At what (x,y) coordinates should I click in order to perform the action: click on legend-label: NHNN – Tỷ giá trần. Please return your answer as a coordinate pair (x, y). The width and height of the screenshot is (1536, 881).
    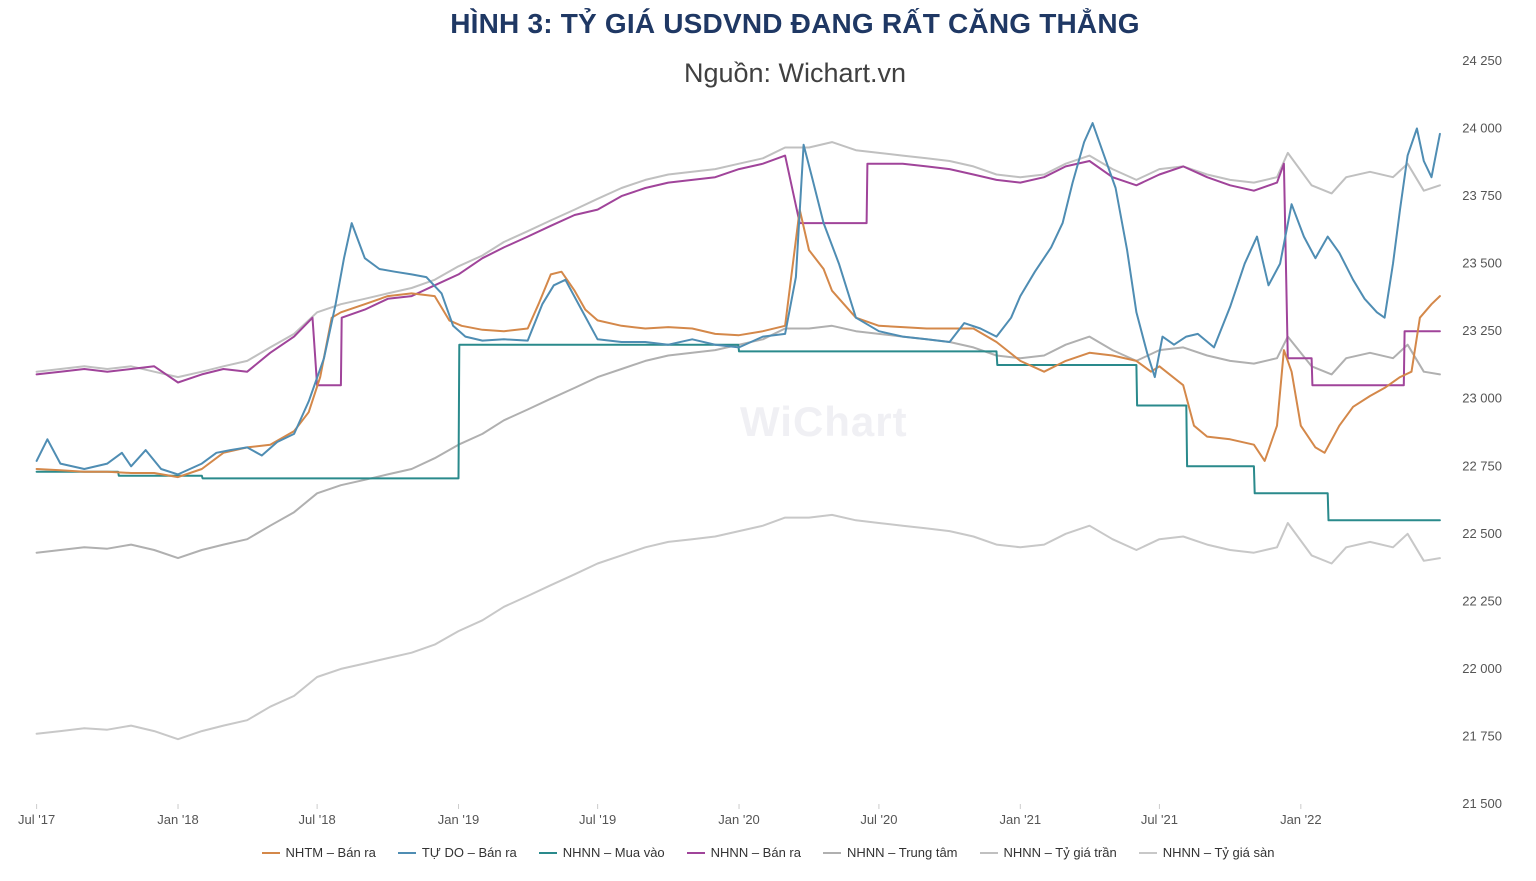
    Looking at the image, I should click on (1060, 852).